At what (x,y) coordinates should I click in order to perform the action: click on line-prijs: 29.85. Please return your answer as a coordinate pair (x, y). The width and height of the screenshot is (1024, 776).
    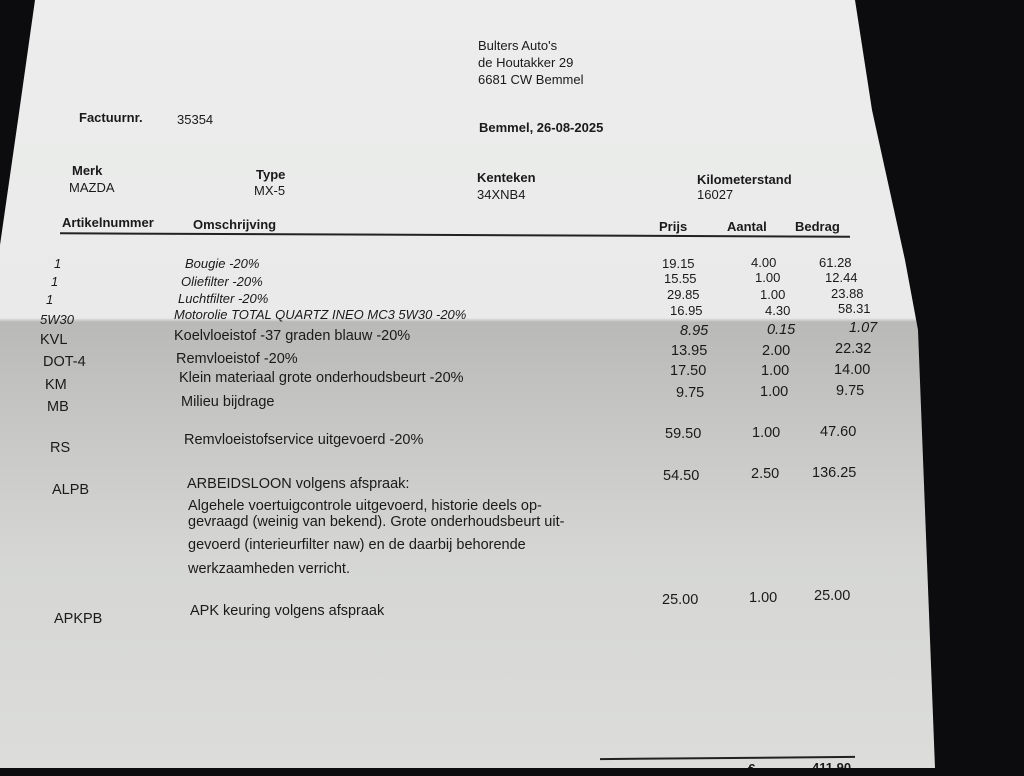
    Looking at the image, I should click on (683, 294).